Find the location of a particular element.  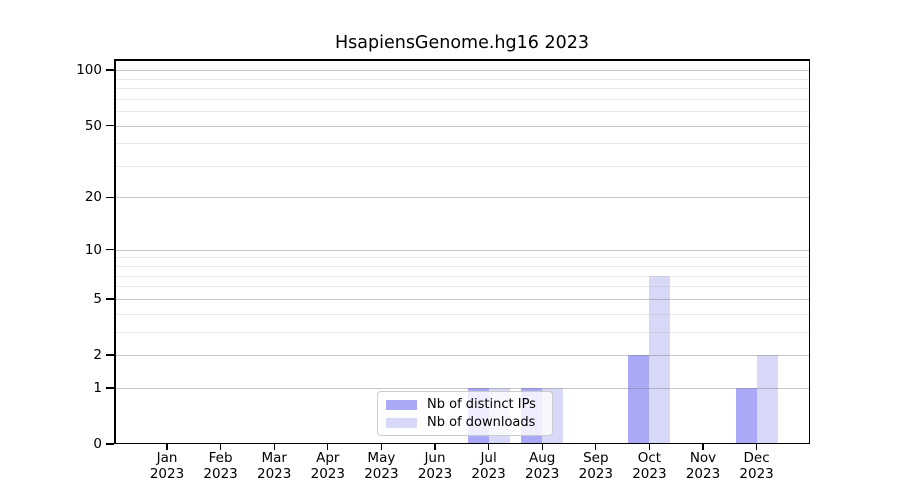

axis-spine-bottom is located at coordinates (462, 443).